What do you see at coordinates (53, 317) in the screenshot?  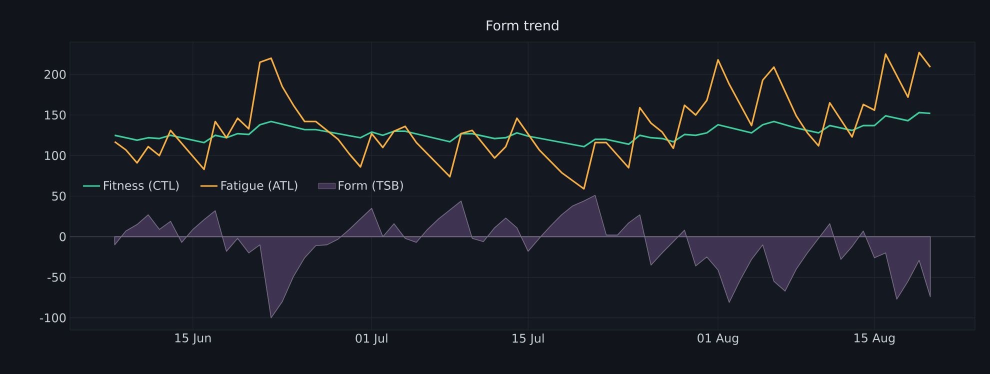 I see `y-tick-label: -100` at bounding box center [53, 317].